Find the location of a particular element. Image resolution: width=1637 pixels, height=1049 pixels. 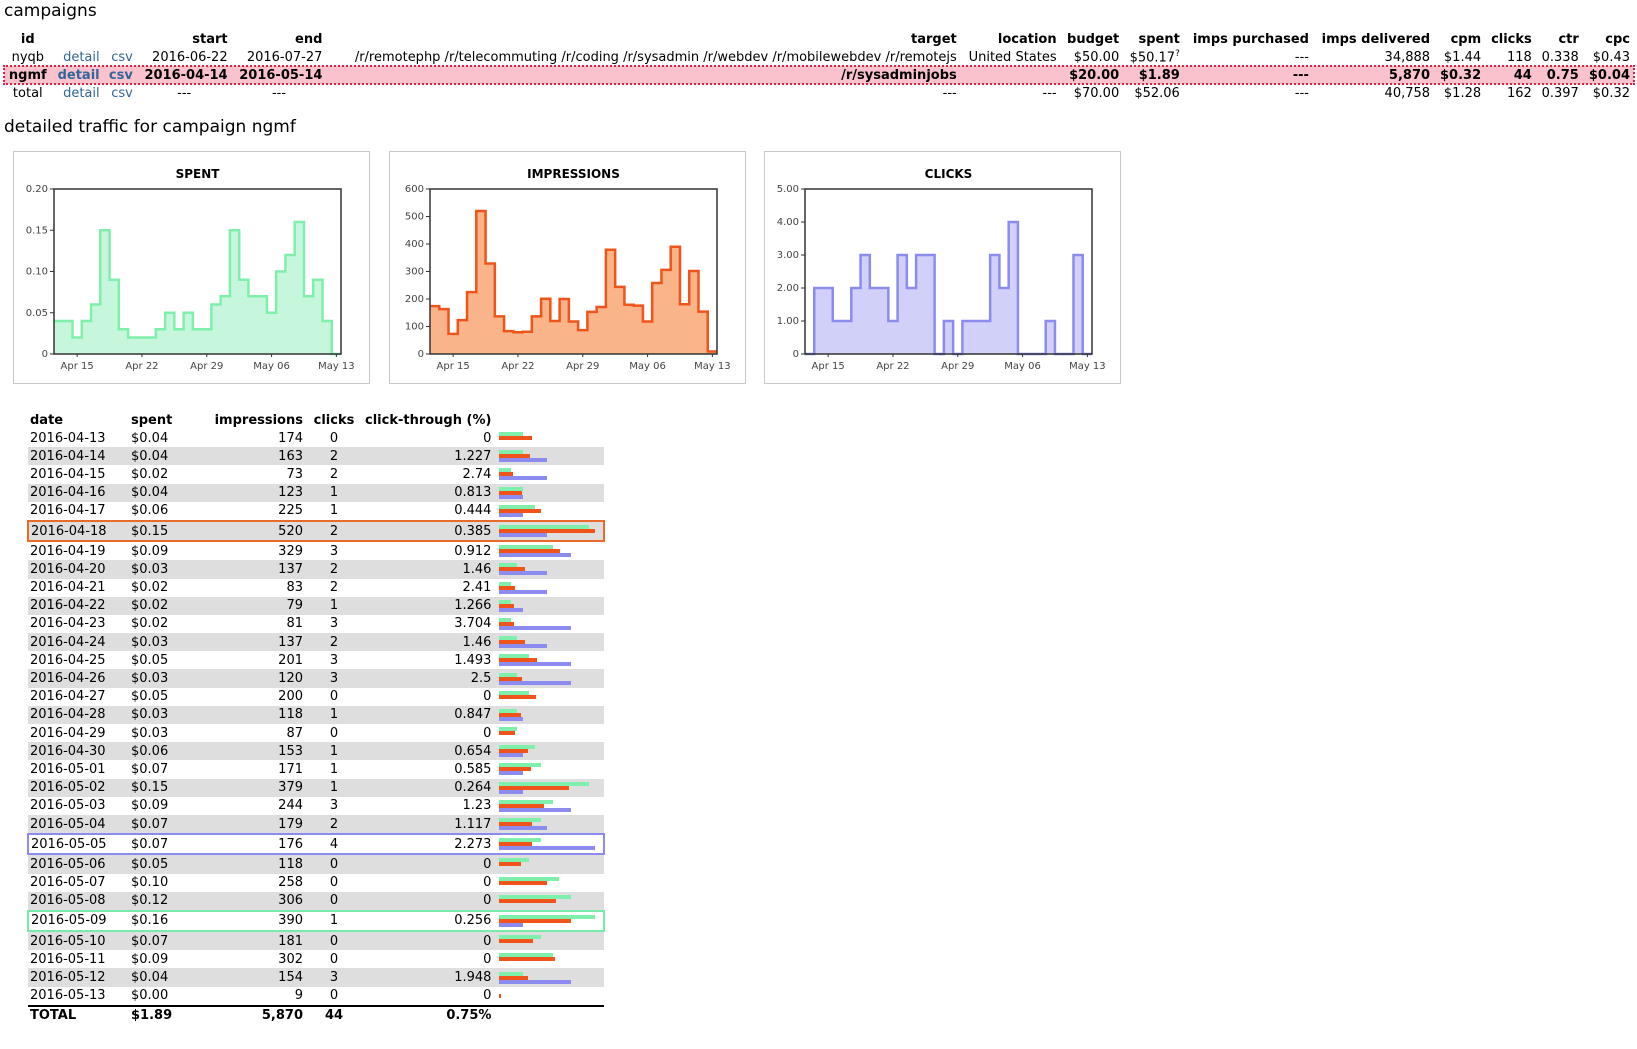

row-date: 2016-04-30 is located at coordinates (79, 751).